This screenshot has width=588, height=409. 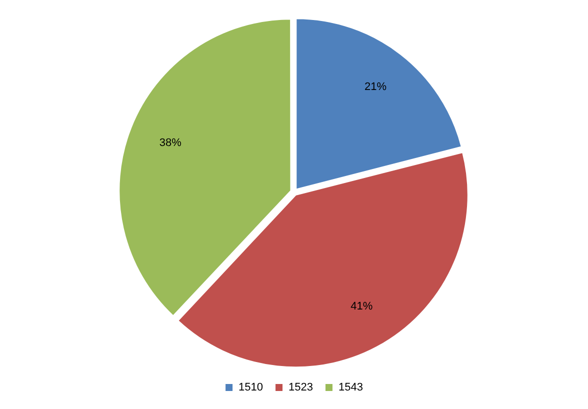 I want to click on legend-label: 1523, so click(x=300, y=388).